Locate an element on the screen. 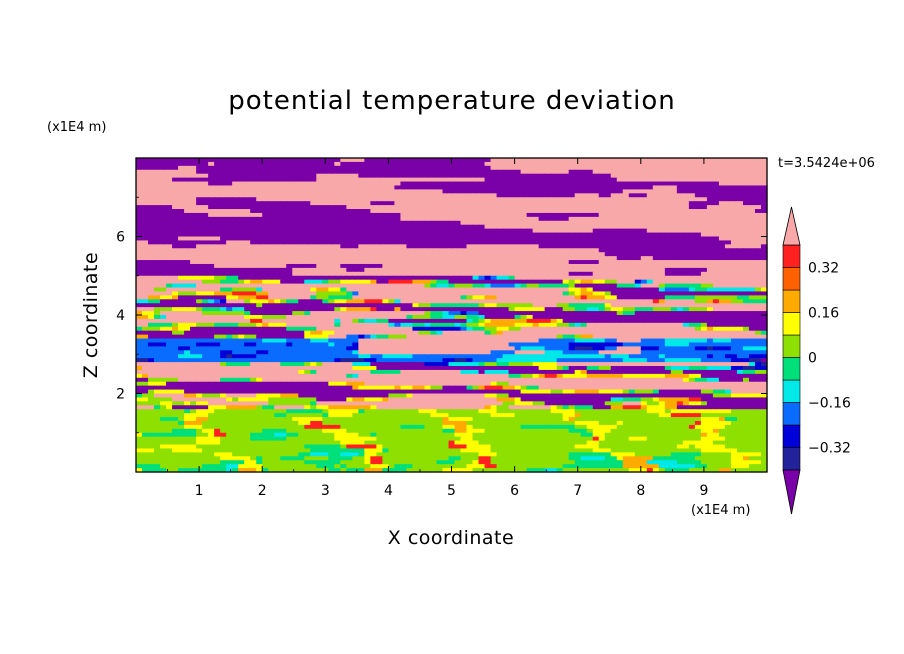 The image size is (904, 654). y-tick-label: 4 is located at coordinates (120, 316).